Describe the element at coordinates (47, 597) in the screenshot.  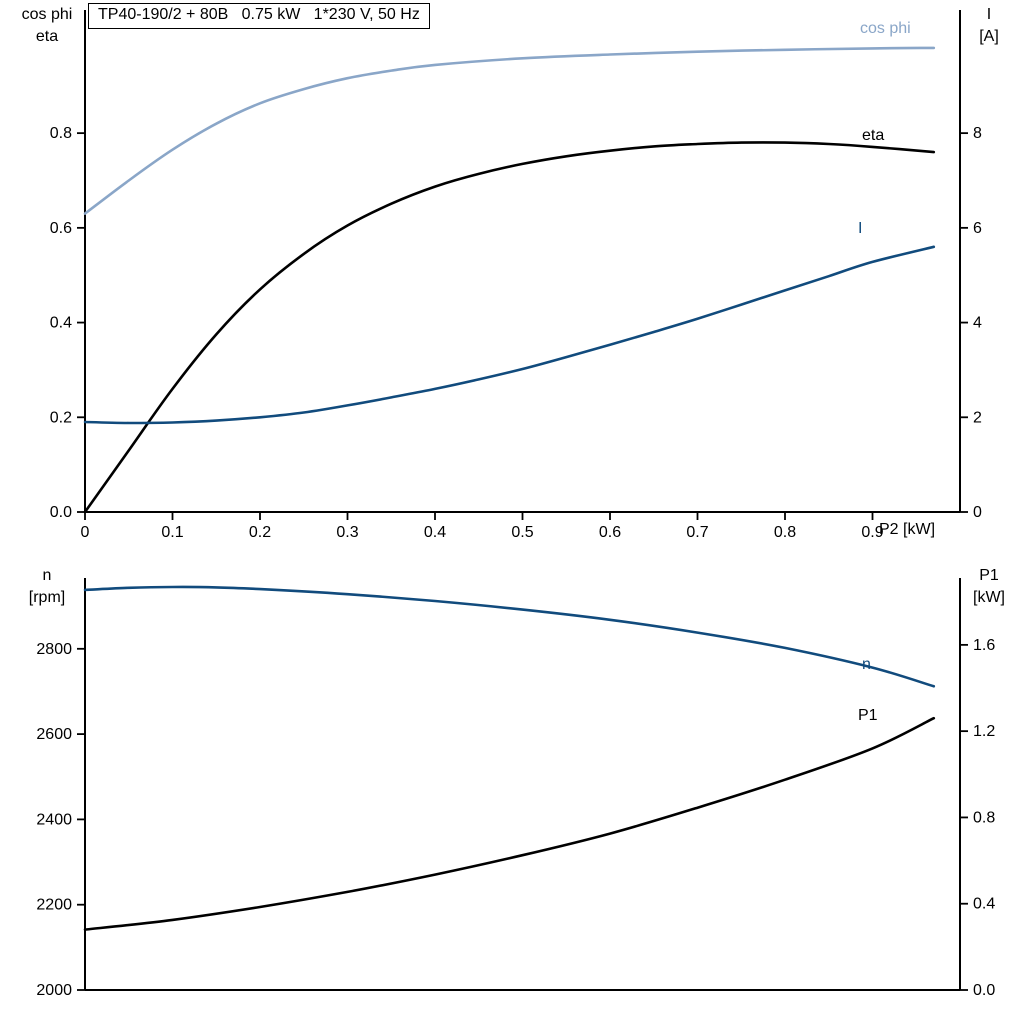
I see `left-axis-title-speed-unit: [rpm]` at that location.